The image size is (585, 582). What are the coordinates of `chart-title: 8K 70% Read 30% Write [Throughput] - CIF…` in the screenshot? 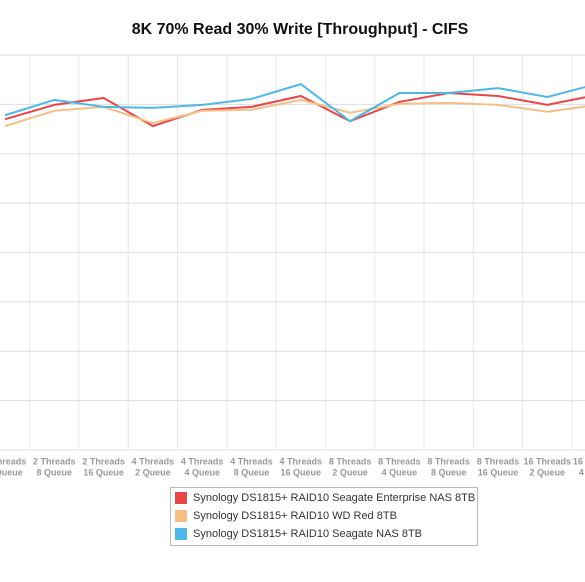 It's located at (300, 29).